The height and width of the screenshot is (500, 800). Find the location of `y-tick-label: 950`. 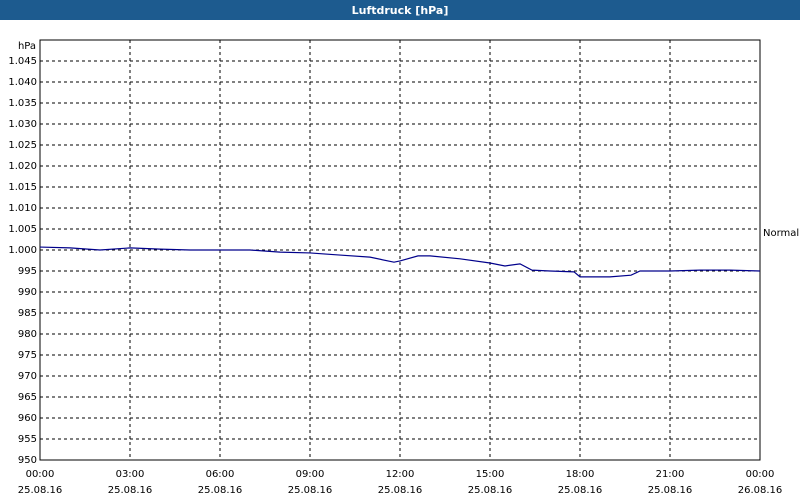

y-tick-label: 950 is located at coordinates (27, 460).